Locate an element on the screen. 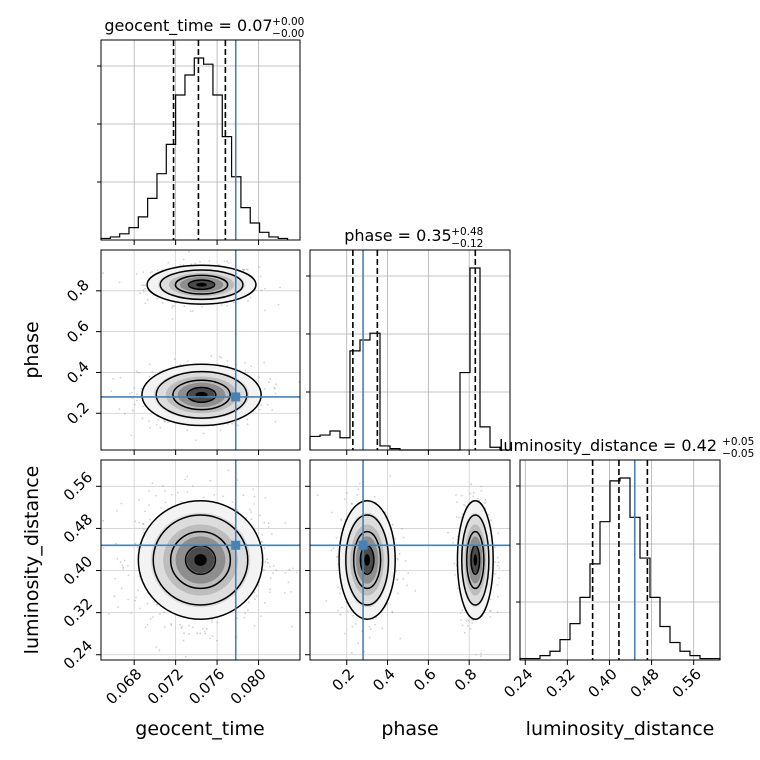 This screenshot has width=760, height=760. x-tick-label-phase: 0.2 is located at coordinates (343, 680).